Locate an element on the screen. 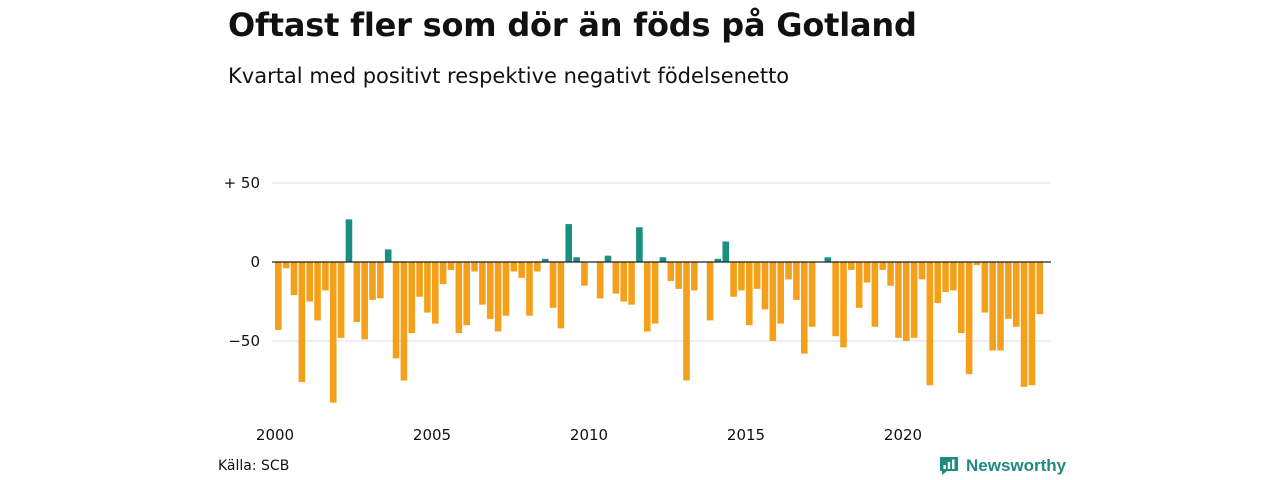  bar-2001-Q2 is located at coordinates (317, 291).